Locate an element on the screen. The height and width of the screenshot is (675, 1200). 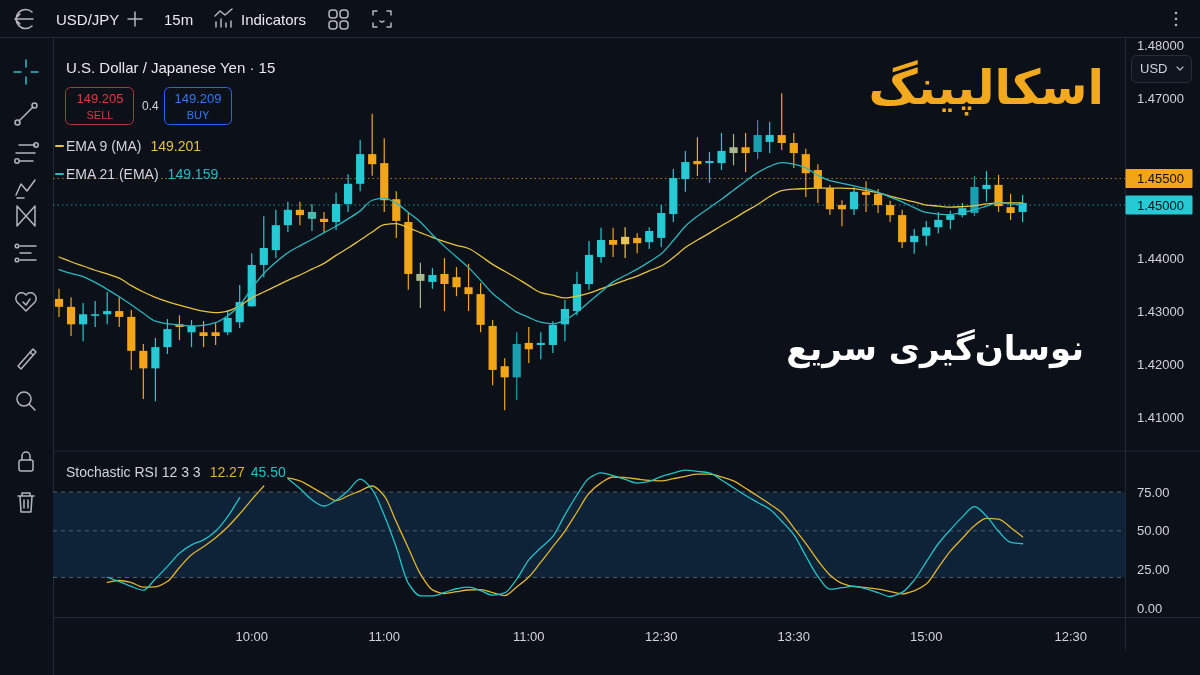
annotation: 0.4 is located at coordinates (151, 106).